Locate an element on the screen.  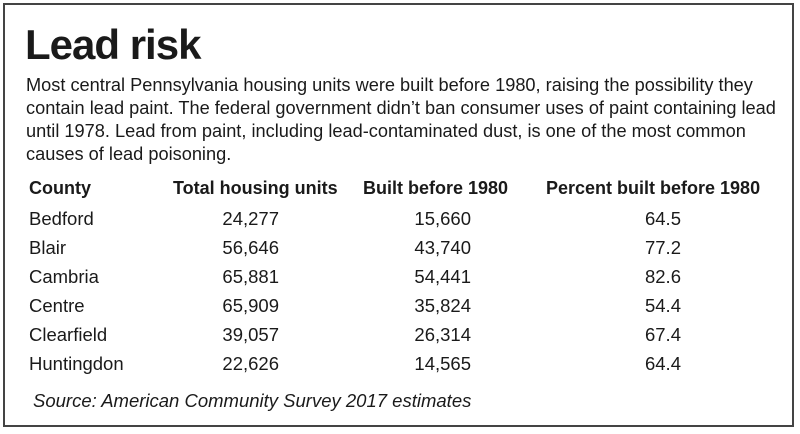
built-before-1980-cell: 54,441 is located at coordinates (442, 276).